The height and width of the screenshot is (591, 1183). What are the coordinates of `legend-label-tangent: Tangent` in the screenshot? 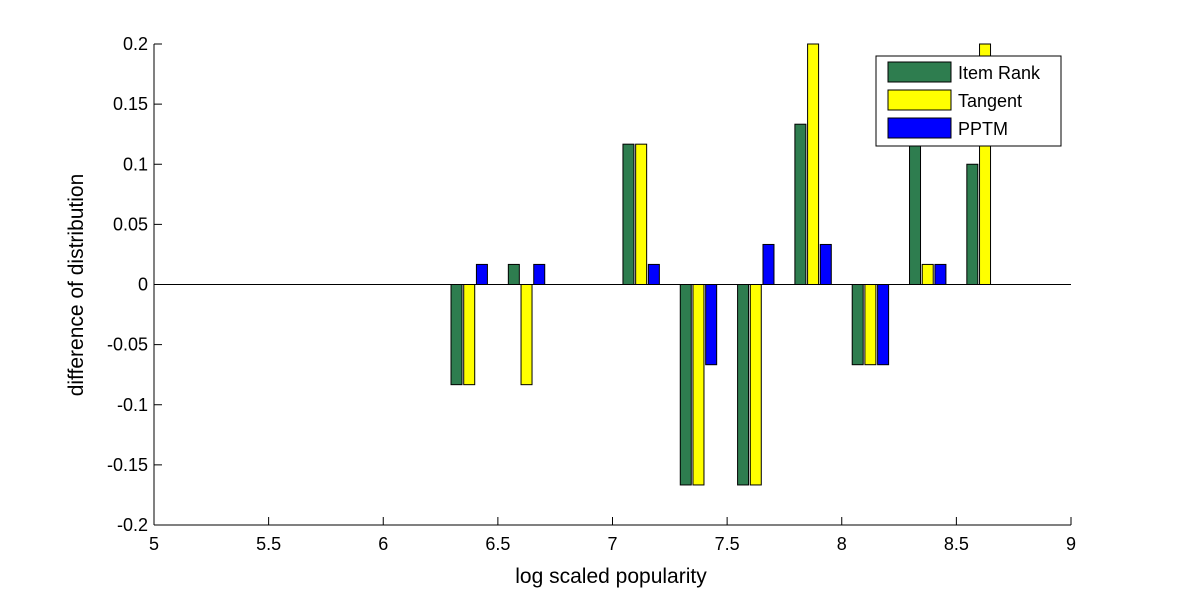 It's located at (990, 101).